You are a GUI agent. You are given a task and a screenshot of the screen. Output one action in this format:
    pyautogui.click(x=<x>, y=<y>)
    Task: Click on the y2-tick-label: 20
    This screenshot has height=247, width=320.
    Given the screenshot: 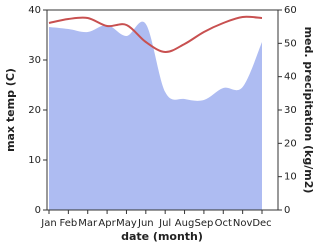 What is the action you would take?
    pyautogui.click(x=290, y=143)
    